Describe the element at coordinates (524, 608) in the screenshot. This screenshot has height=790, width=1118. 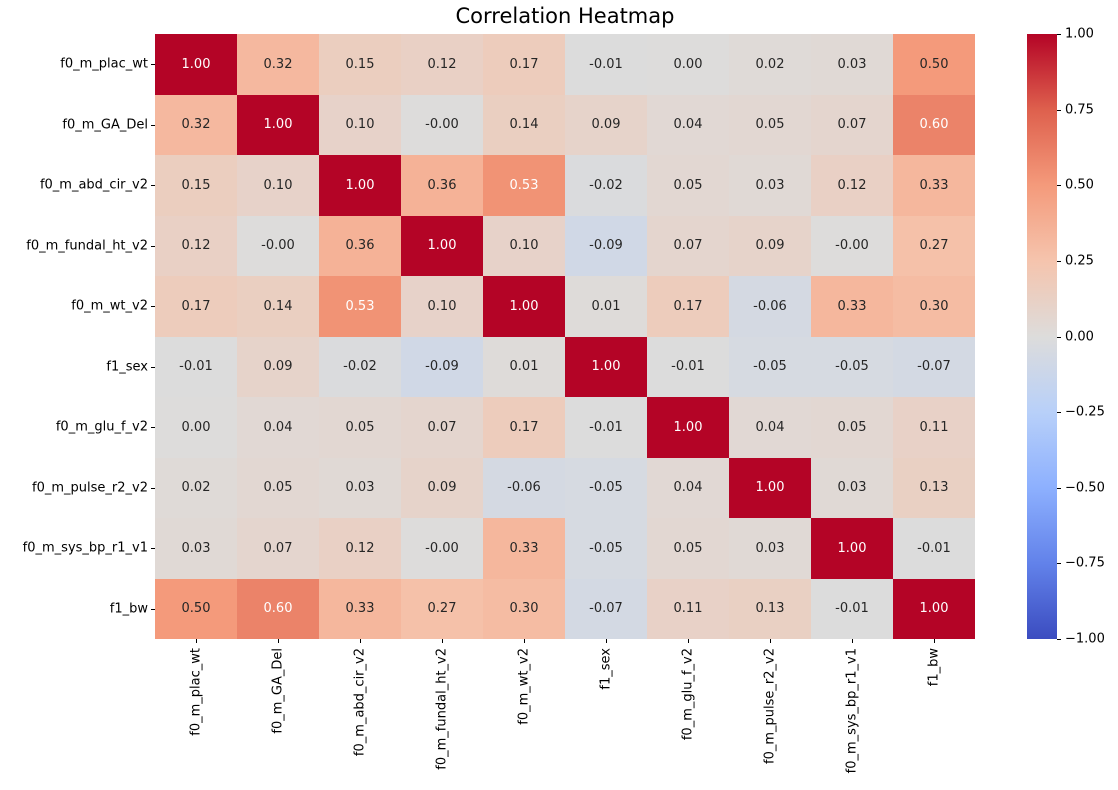
I see `heatmap-cell: 0.30` at that location.